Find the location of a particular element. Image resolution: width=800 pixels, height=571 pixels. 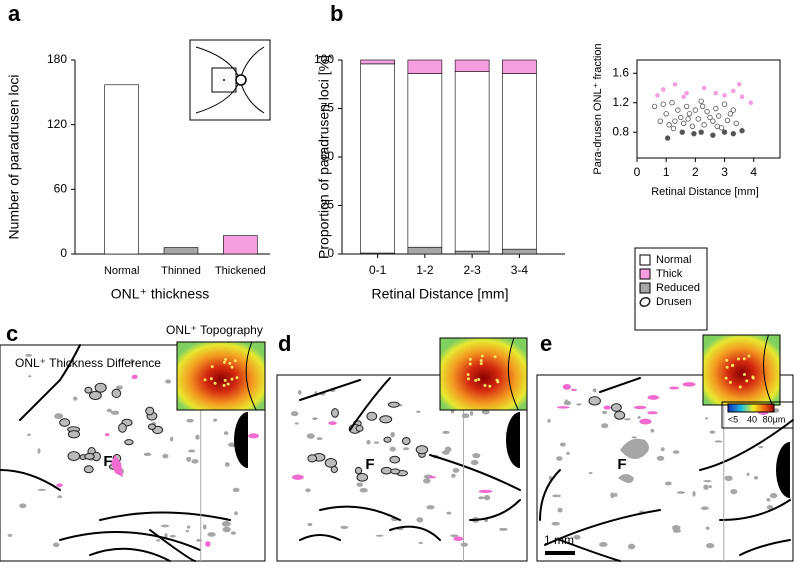

legend-swatch is located at coordinates (645, 274).